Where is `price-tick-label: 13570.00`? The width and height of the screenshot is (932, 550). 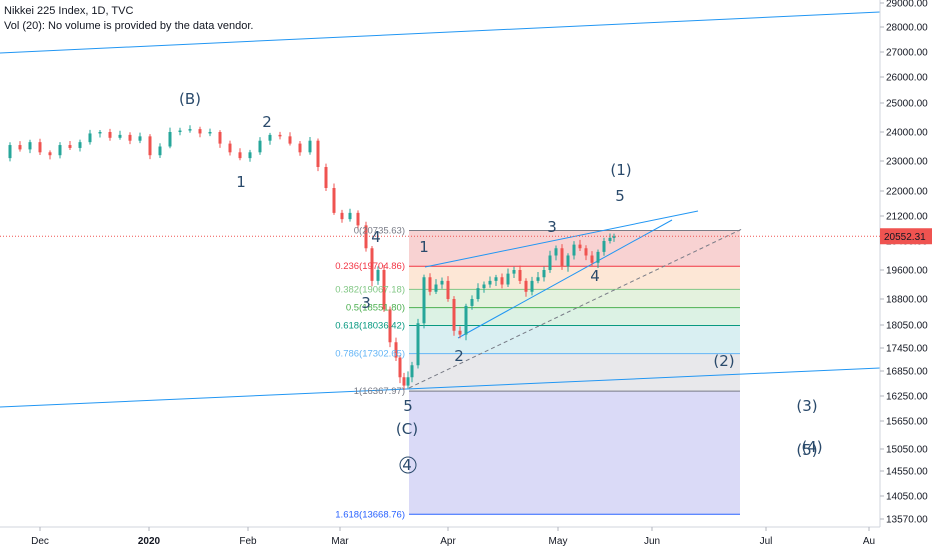
price-tick-label: 13570.00 is located at coordinates (907, 520).